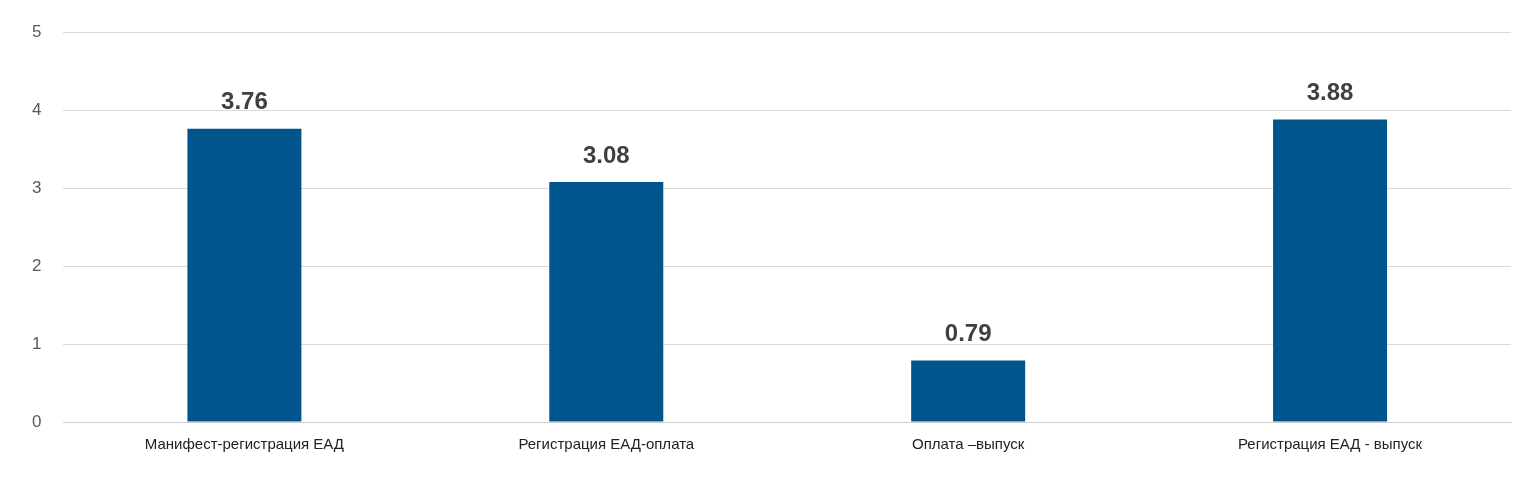 The width and height of the screenshot is (1519, 478). What do you see at coordinates (36, 187) in the screenshot?
I see `y-tick-label: 3` at bounding box center [36, 187].